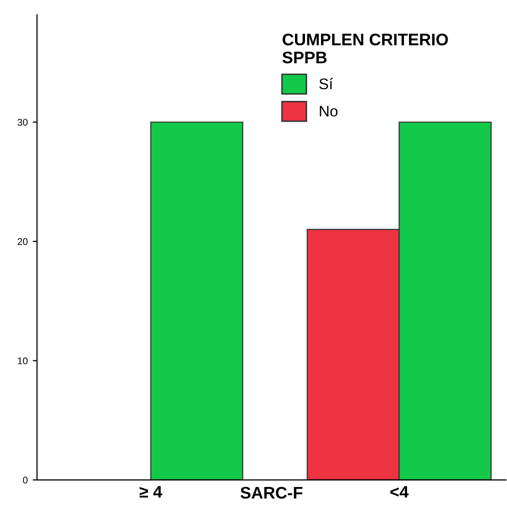 The image size is (507, 510). What do you see at coordinates (365, 49) in the screenshot?
I see `legend-title: CUMPLEN CRITERIO SPPB` at bounding box center [365, 49].